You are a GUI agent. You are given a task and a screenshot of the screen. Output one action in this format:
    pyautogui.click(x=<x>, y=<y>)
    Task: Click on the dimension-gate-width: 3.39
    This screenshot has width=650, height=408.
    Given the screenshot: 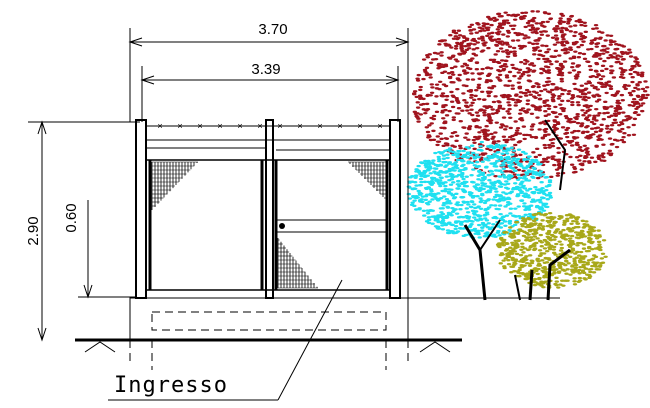 What is the action you would take?
    pyautogui.click(x=270, y=91)
    